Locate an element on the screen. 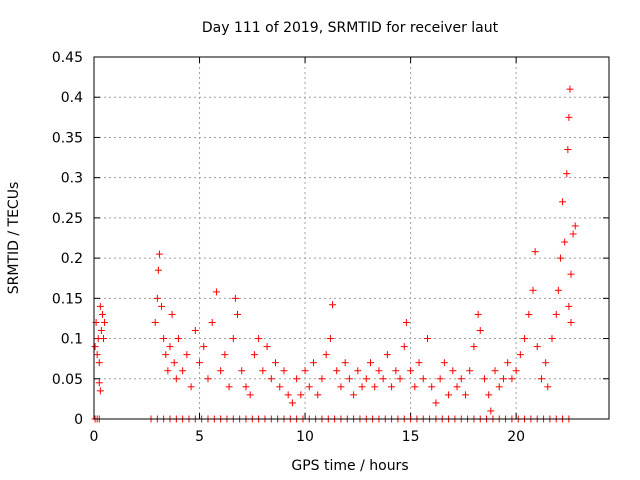 The height and width of the screenshot is (480, 640). x-axis-label: GPS time / hours is located at coordinates (349, 466).